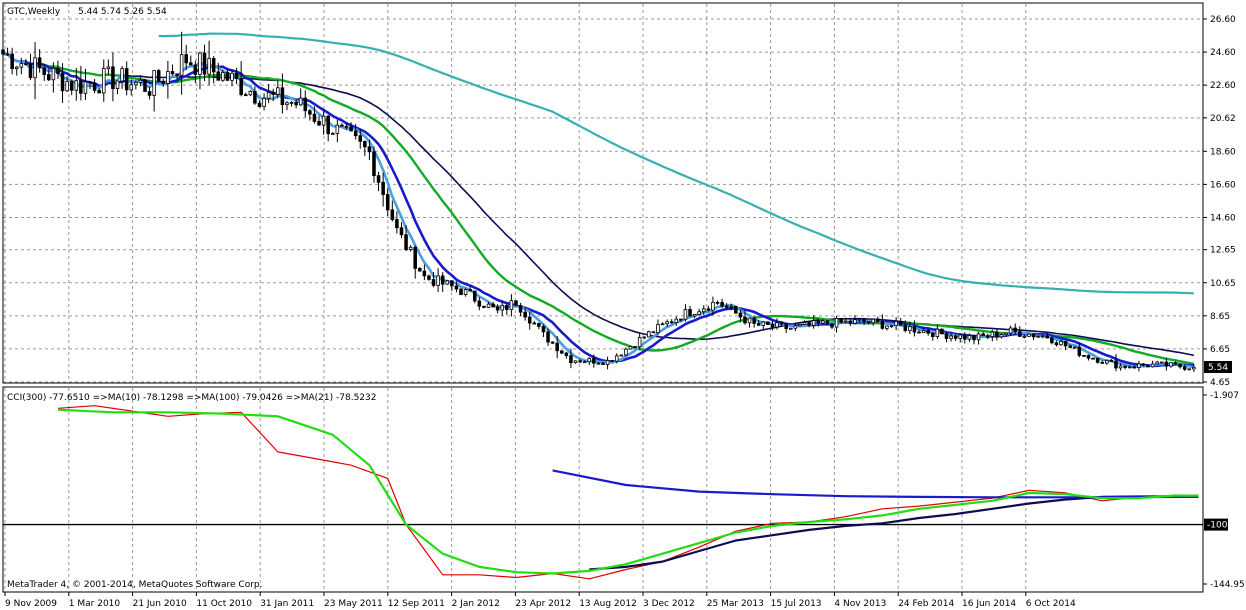  What do you see at coordinates (1223, 284) in the screenshot?
I see `price-tick-label: 10.65` at bounding box center [1223, 284].